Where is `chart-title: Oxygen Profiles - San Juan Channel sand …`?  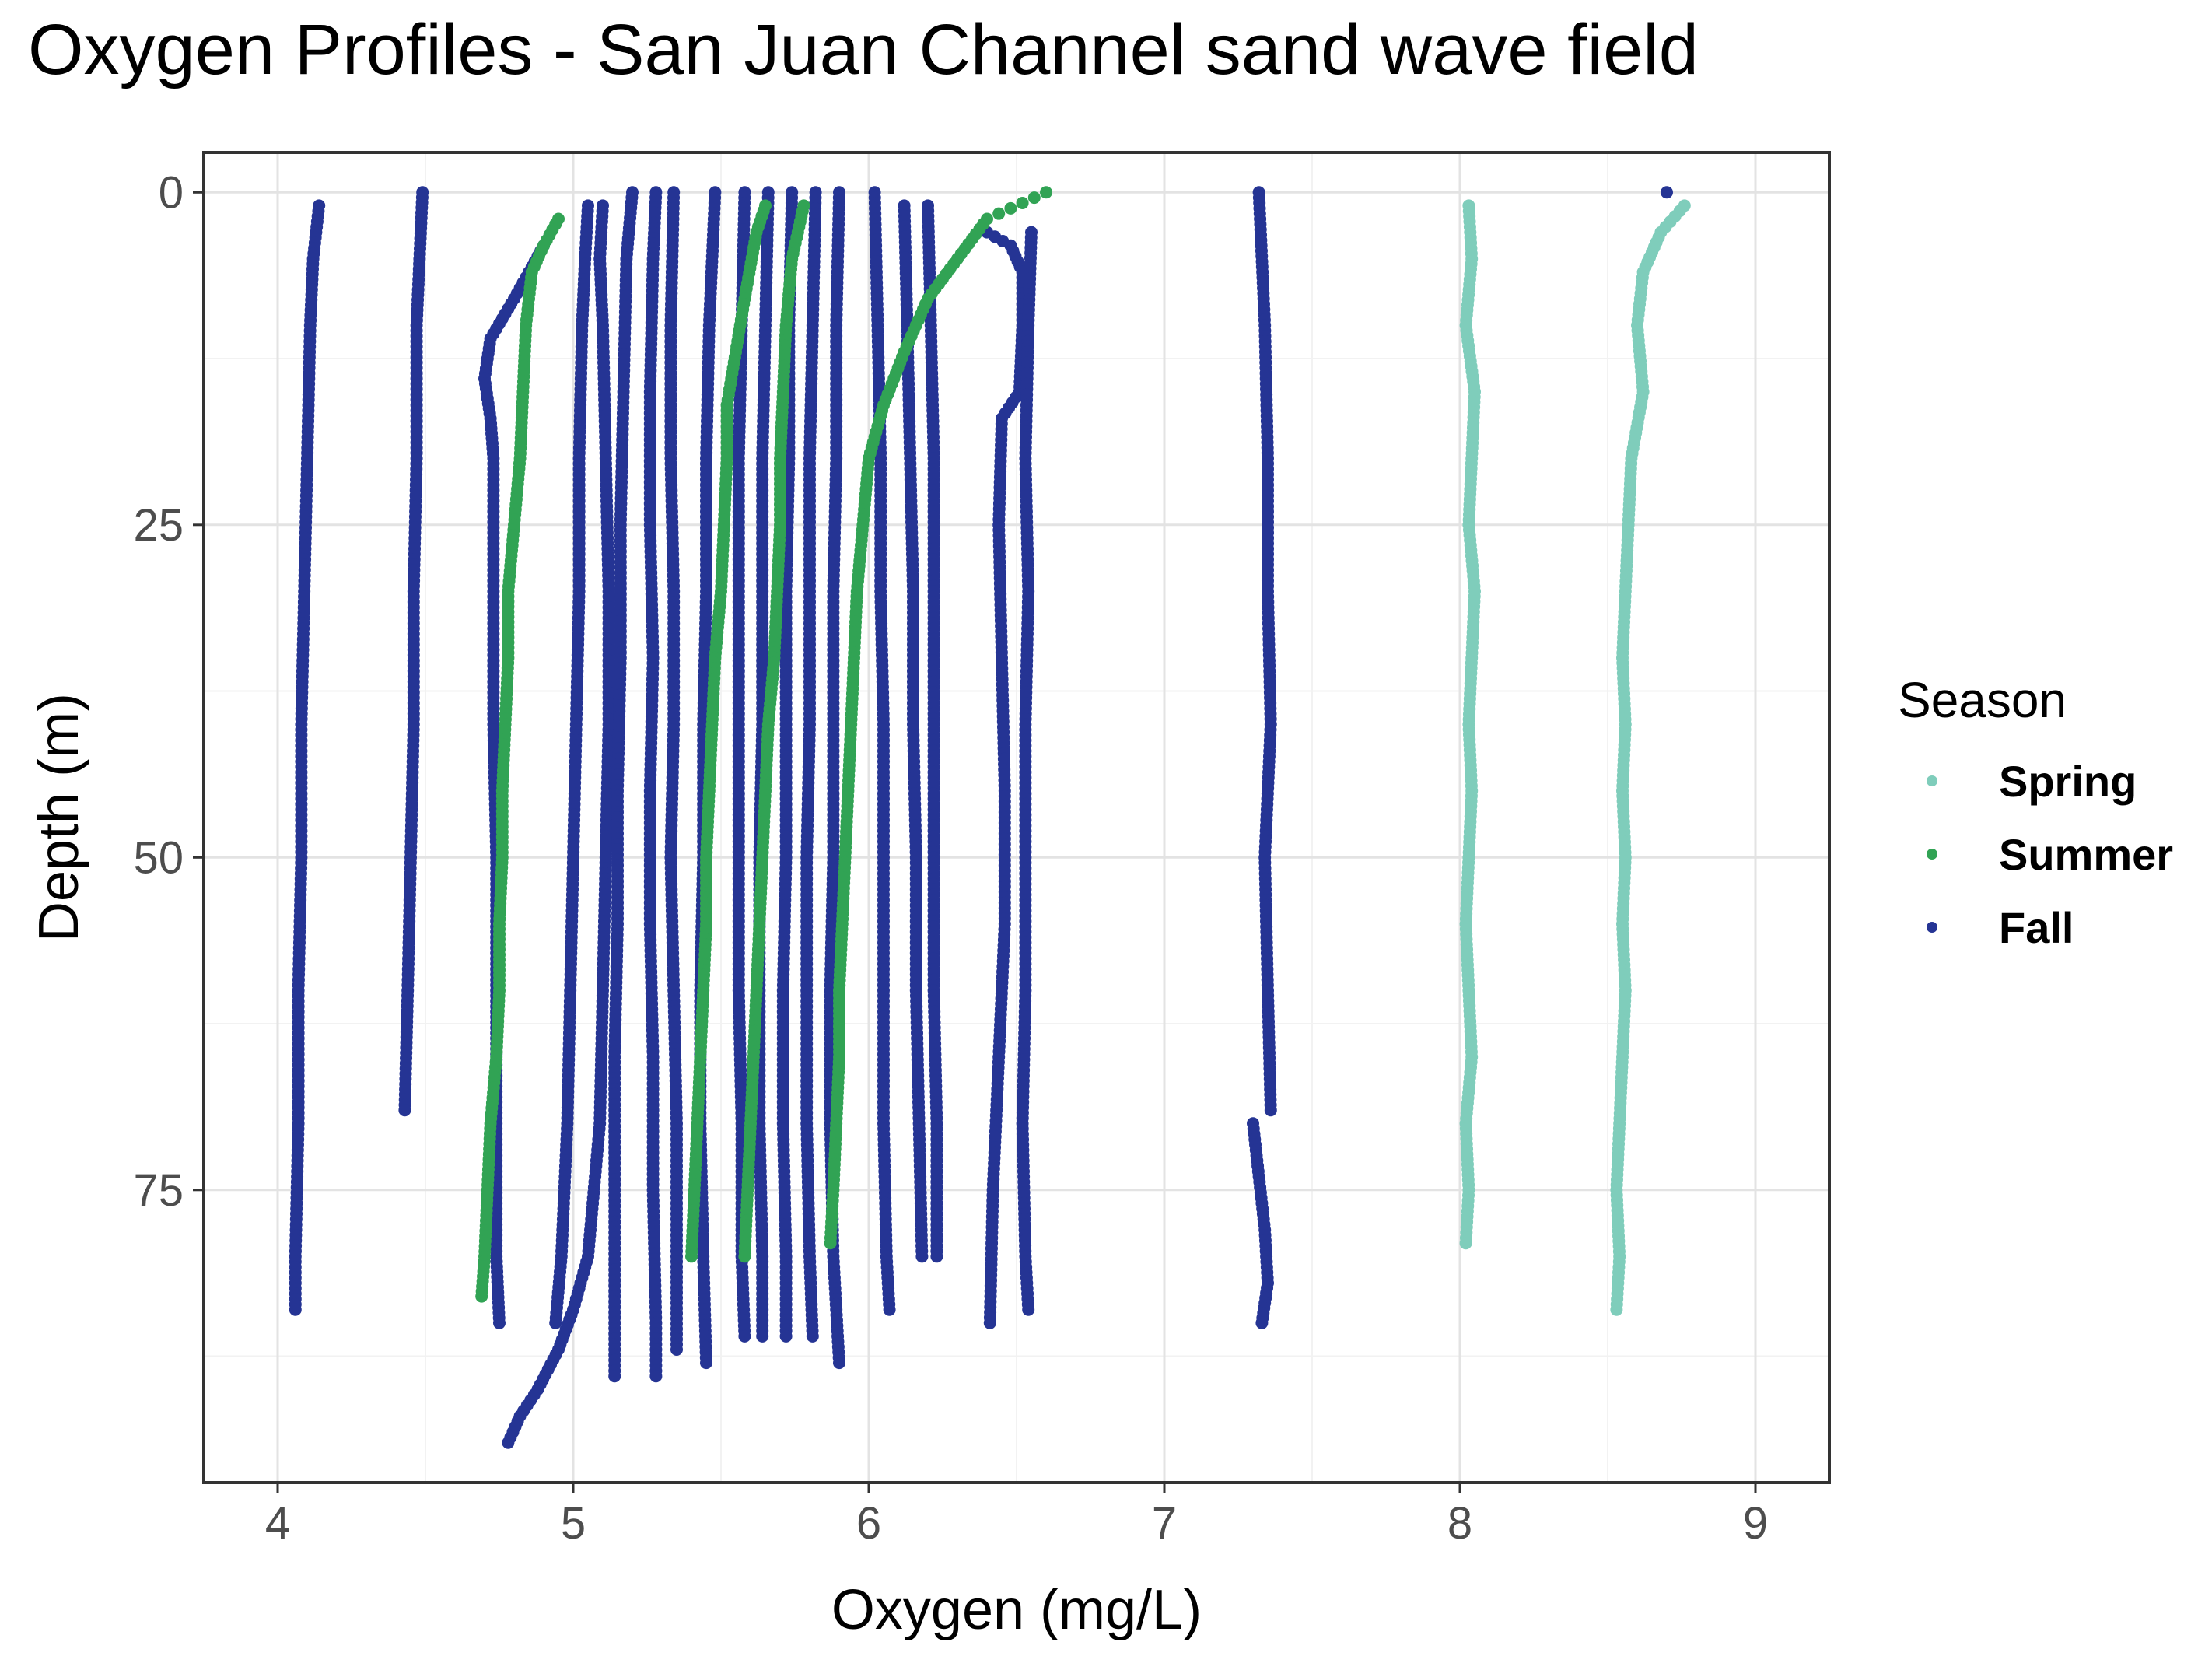 chart-title: Oxygen Profiles - San Juan Channel sand … is located at coordinates (864, 49).